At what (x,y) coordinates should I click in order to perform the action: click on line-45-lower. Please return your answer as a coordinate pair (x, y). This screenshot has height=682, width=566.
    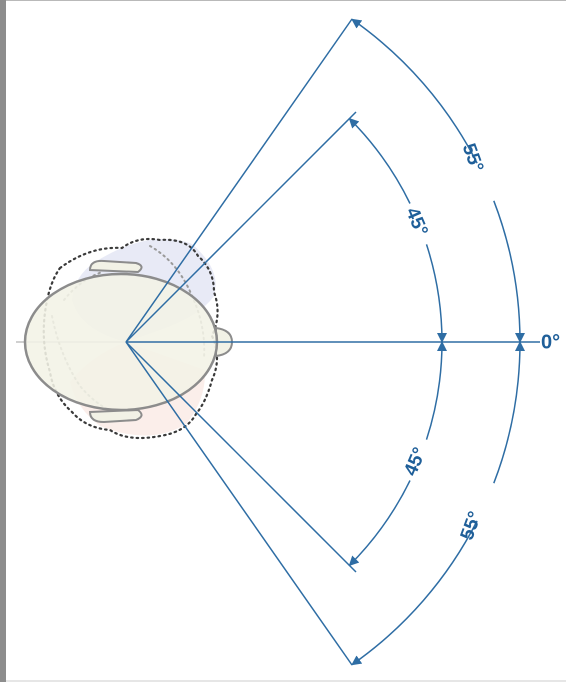
    Looking at the image, I should click on (241, 457).